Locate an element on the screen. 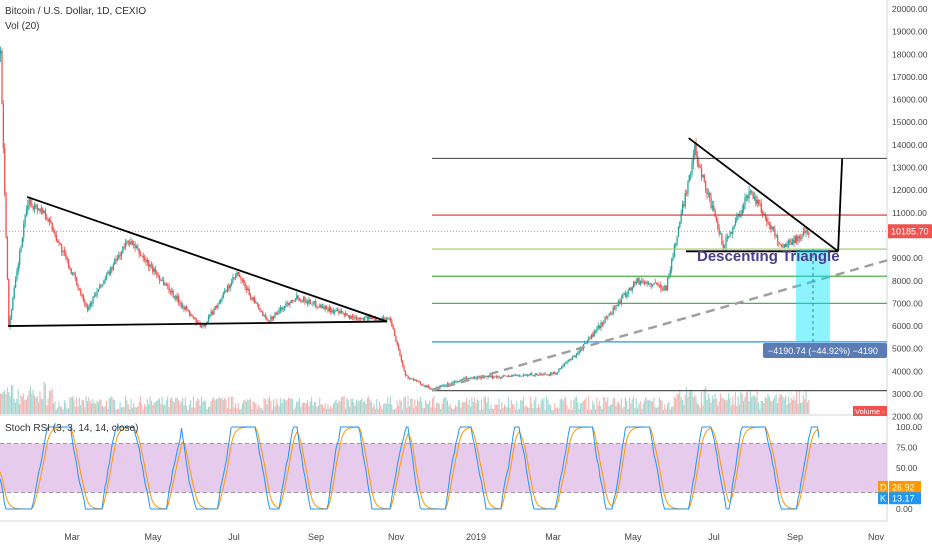 This screenshot has height=550, width=932. stoch-d-value: 26.92 is located at coordinates (903, 487).